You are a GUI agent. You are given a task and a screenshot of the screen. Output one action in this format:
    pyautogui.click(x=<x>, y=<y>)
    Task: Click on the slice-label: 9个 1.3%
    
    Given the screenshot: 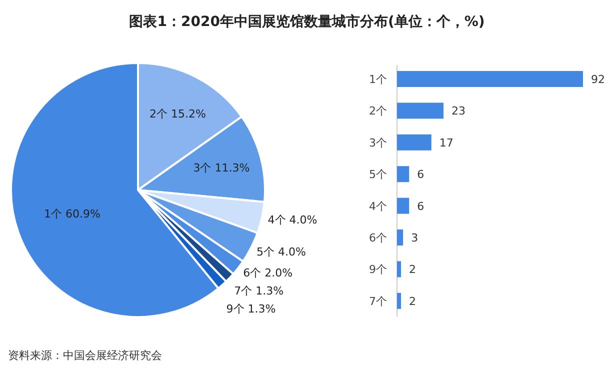 What is the action you would take?
    pyautogui.click(x=251, y=309)
    